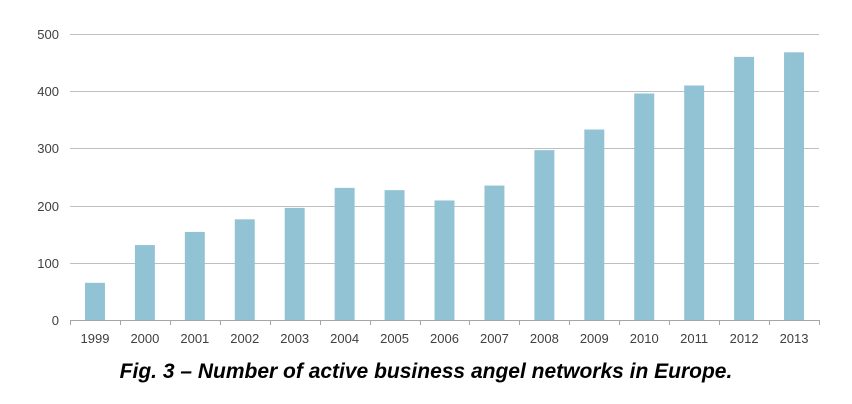 This screenshot has width=852, height=404. Describe the element at coordinates (244, 338) in the screenshot. I see `x-tick-label: 2002` at that location.